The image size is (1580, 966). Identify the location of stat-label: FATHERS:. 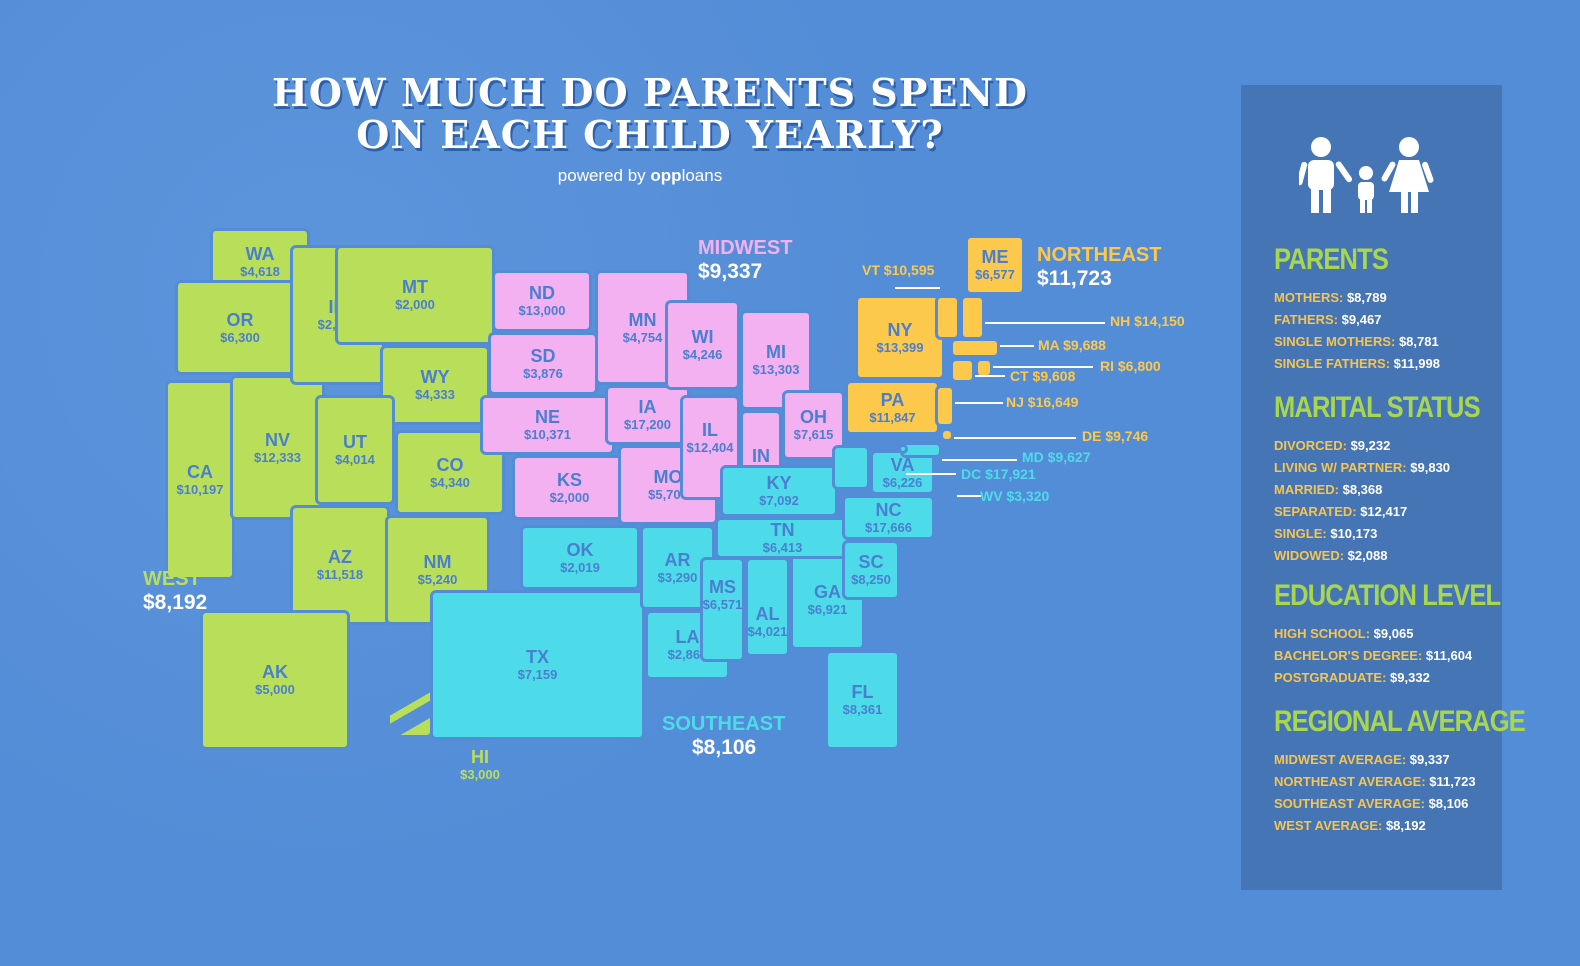
(1308, 319).